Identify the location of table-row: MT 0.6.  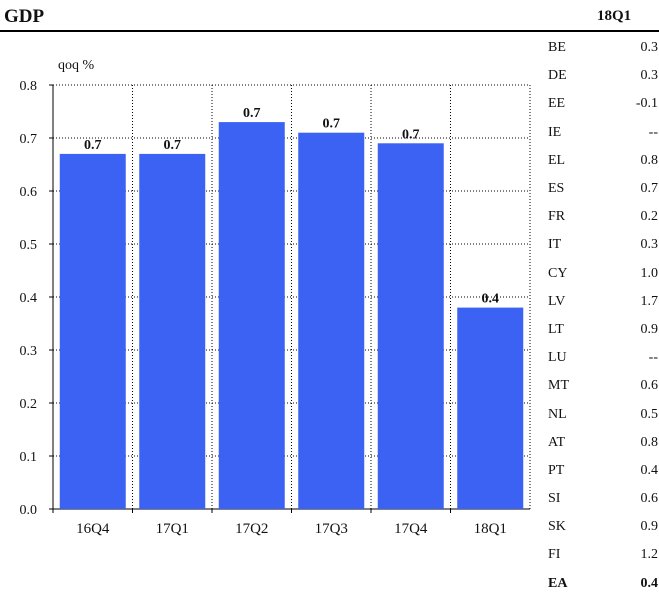
(603, 386).